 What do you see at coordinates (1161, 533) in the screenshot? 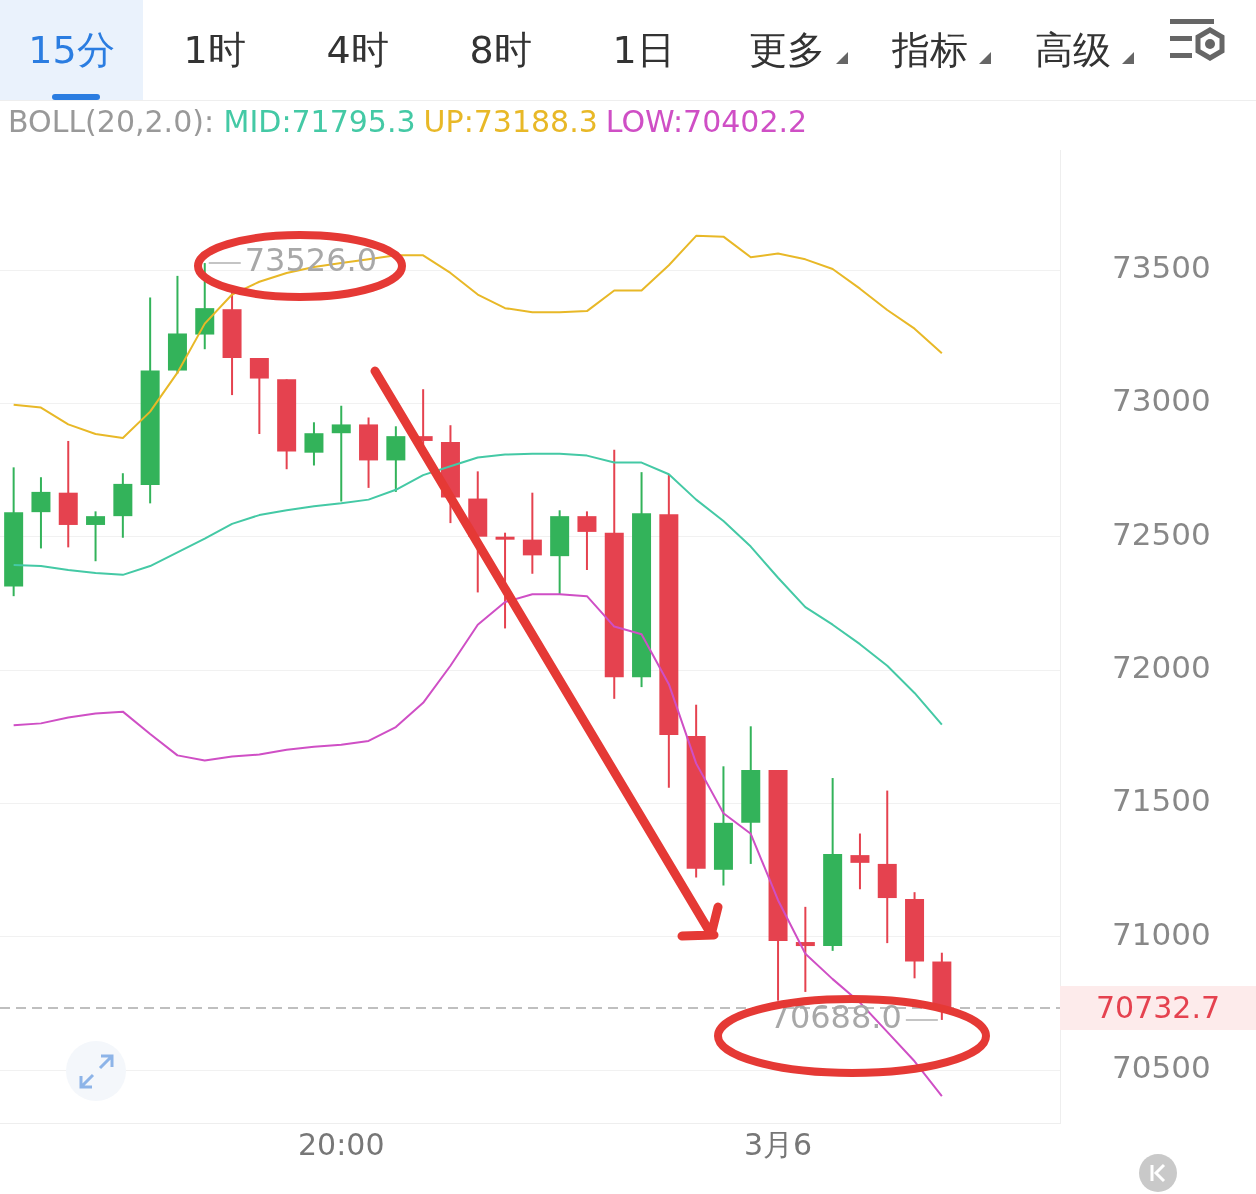
I see `y-tick-label: 72500` at bounding box center [1161, 533].